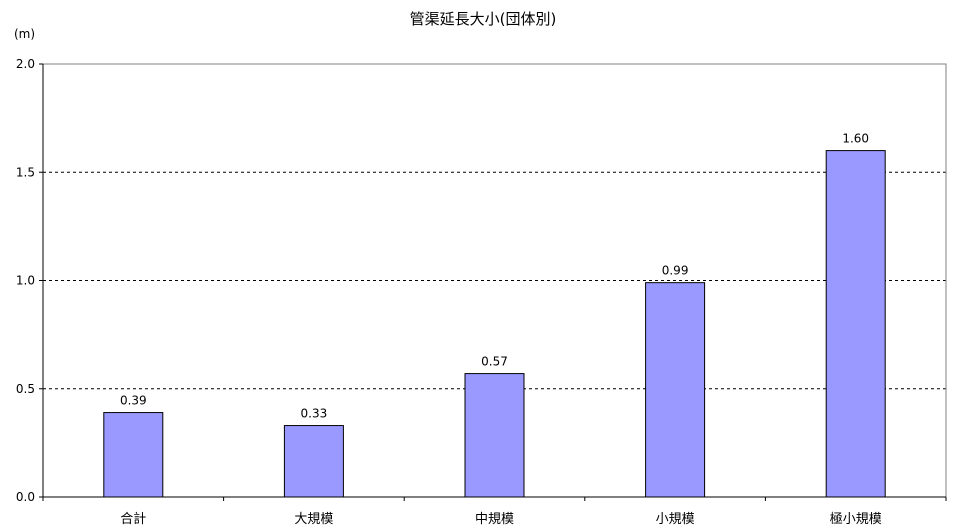  Describe the element at coordinates (494, 519) in the screenshot. I see `x-tick-label: 中規模` at that location.